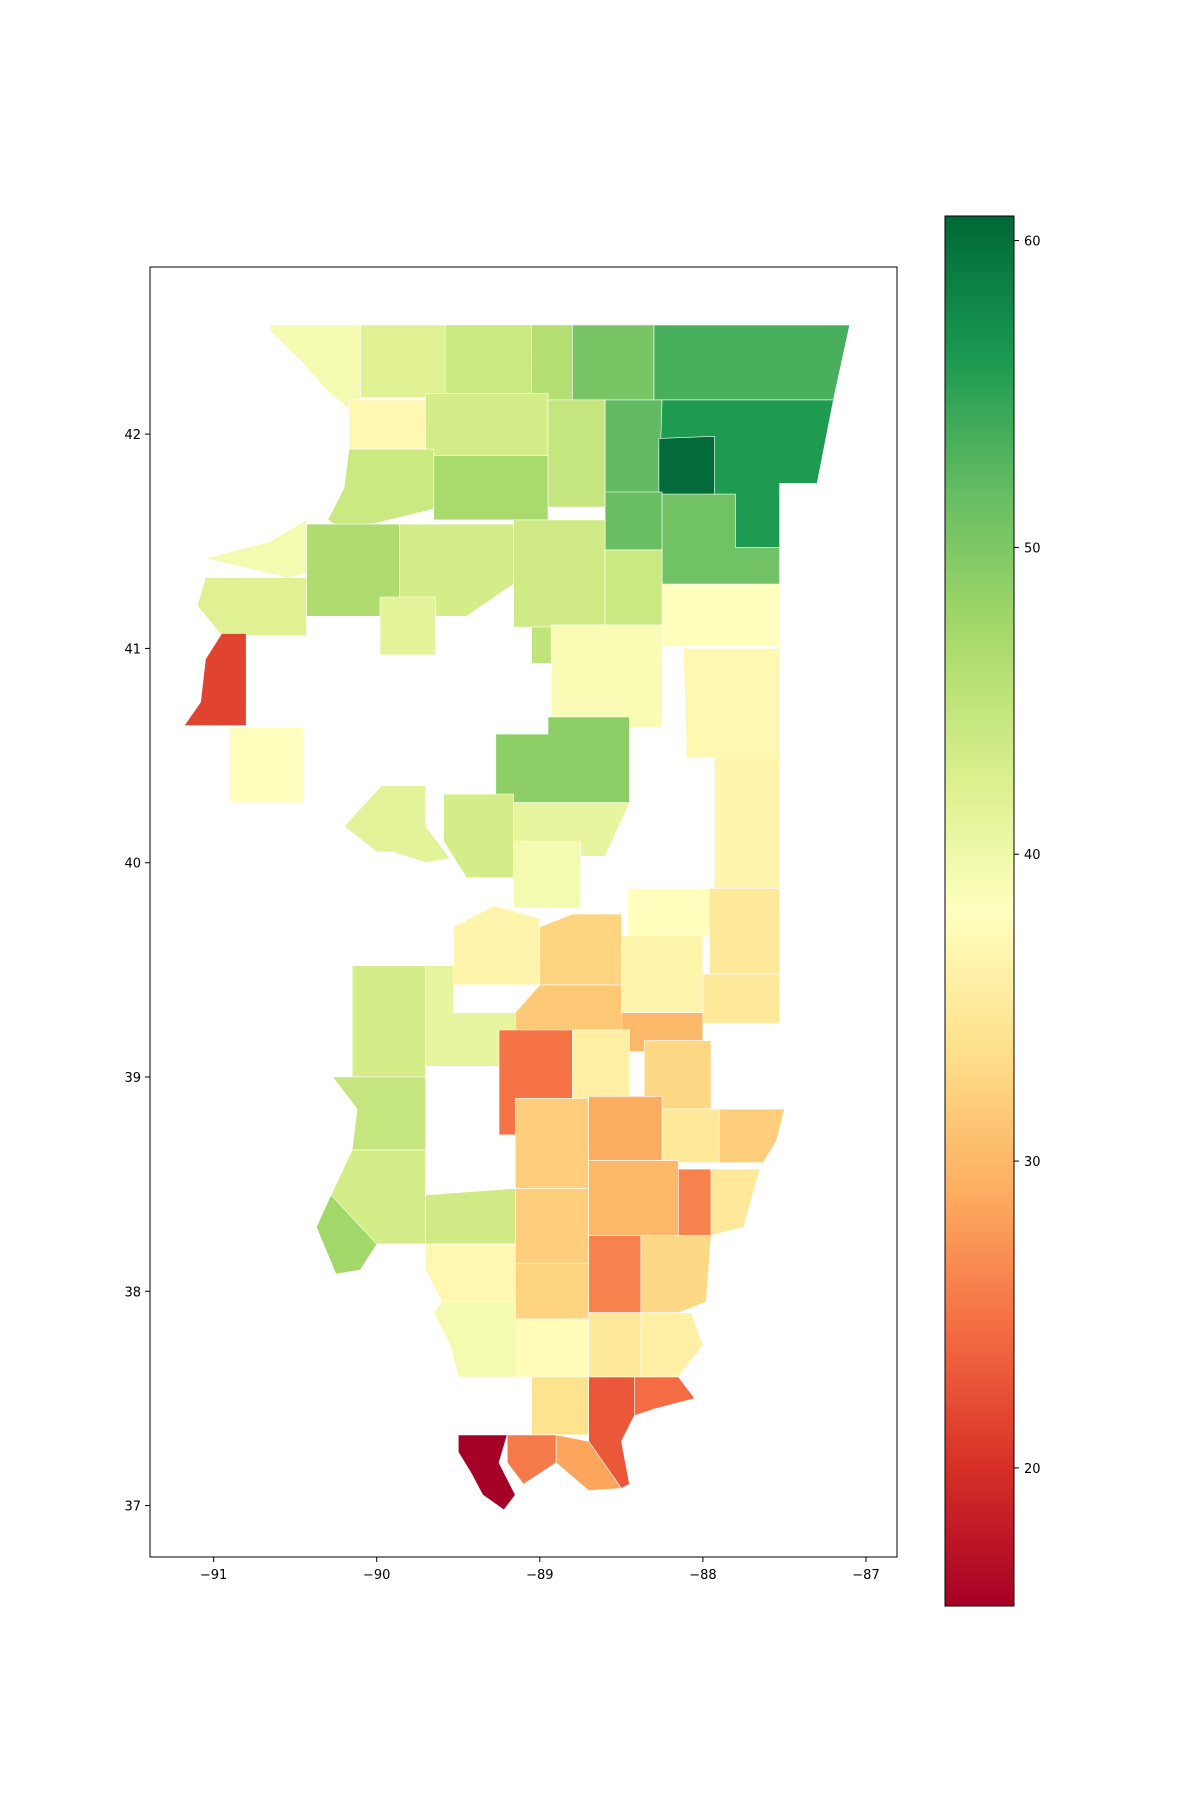 Image resolution: width=1200 pixels, height=1800 pixels. I want to click on colorbar-tick-label: 50, so click(1032, 548).